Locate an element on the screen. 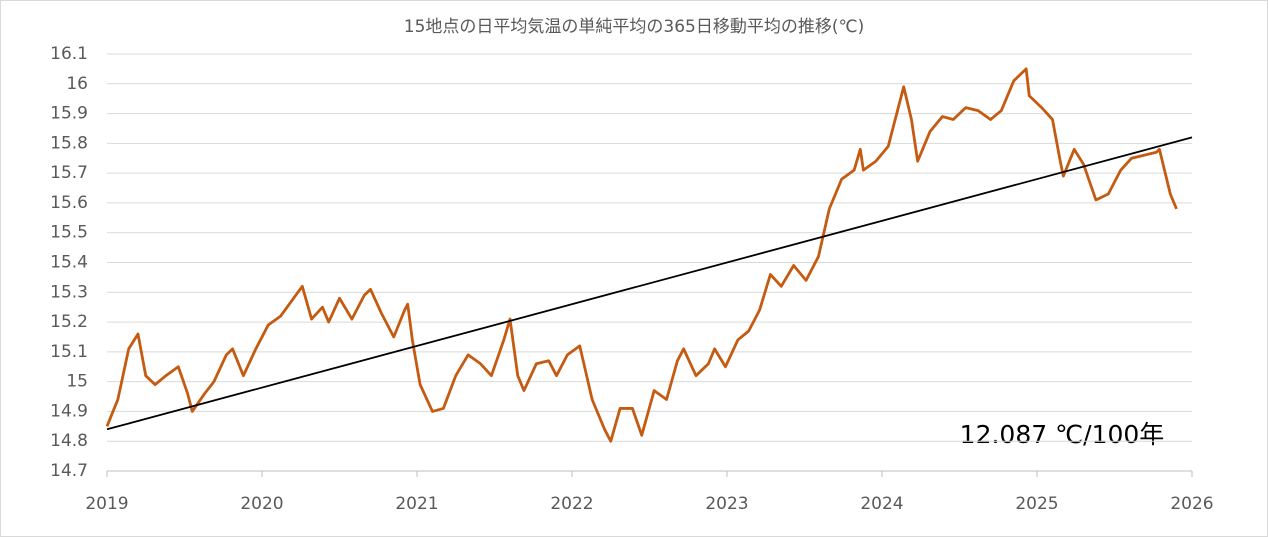 This screenshot has height=537, width=1268. x-tick-label: 2026 is located at coordinates (1191, 504).